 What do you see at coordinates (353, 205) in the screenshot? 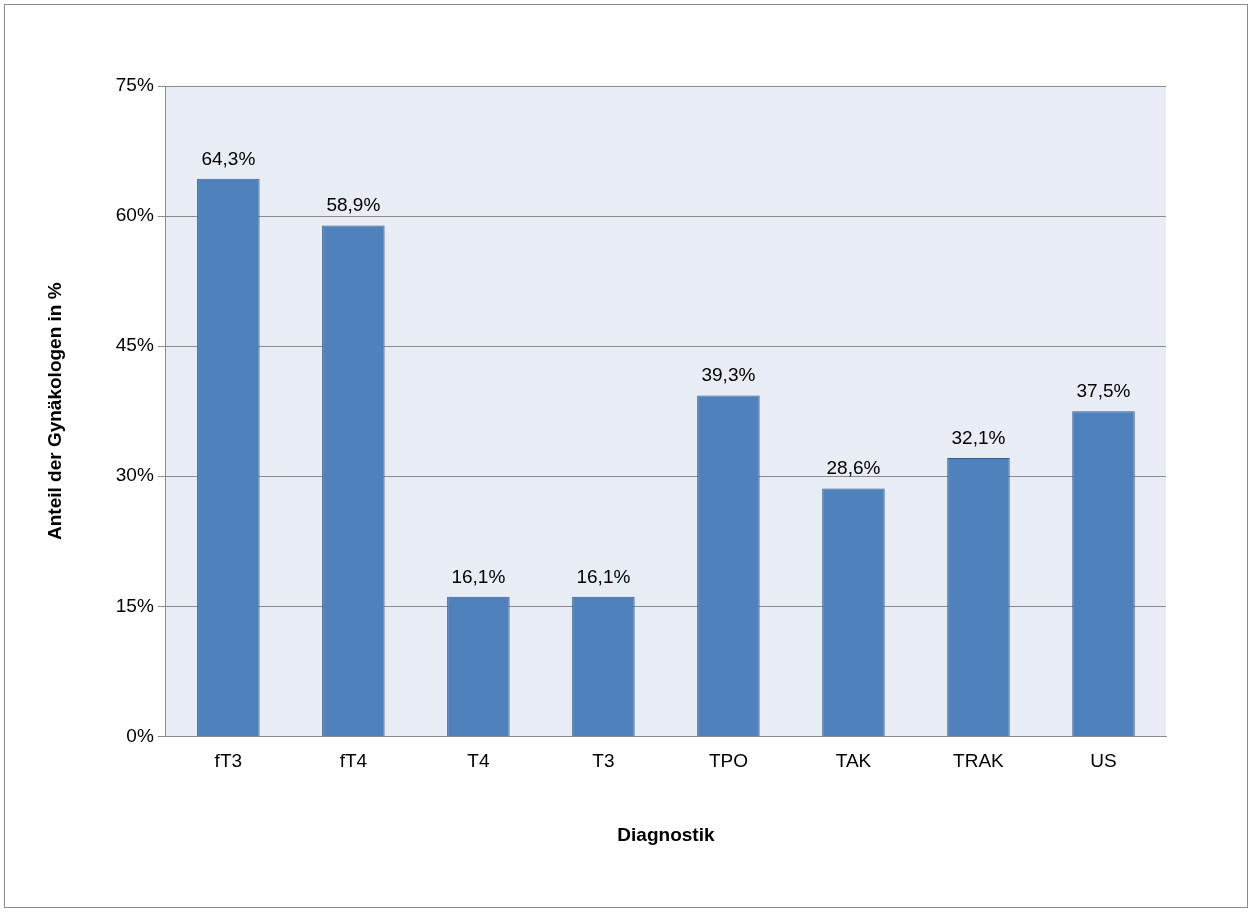
I see `data-label: 58,9%` at bounding box center [353, 205].